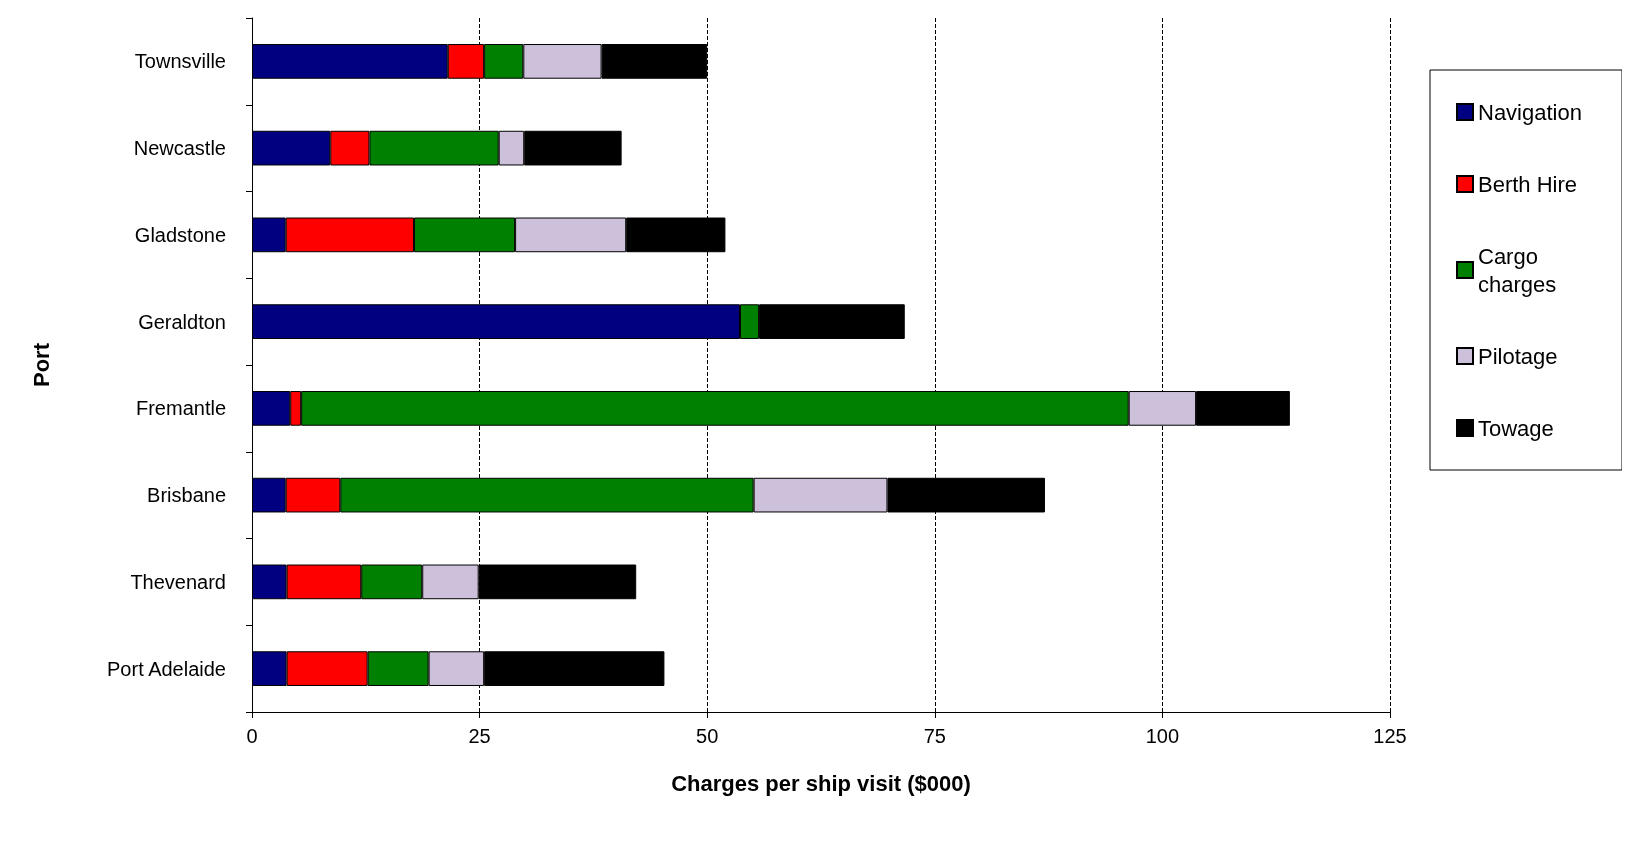 This screenshot has width=1630, height=855. I want to click on legend-label: Berth Hire, so click(1528, 184).